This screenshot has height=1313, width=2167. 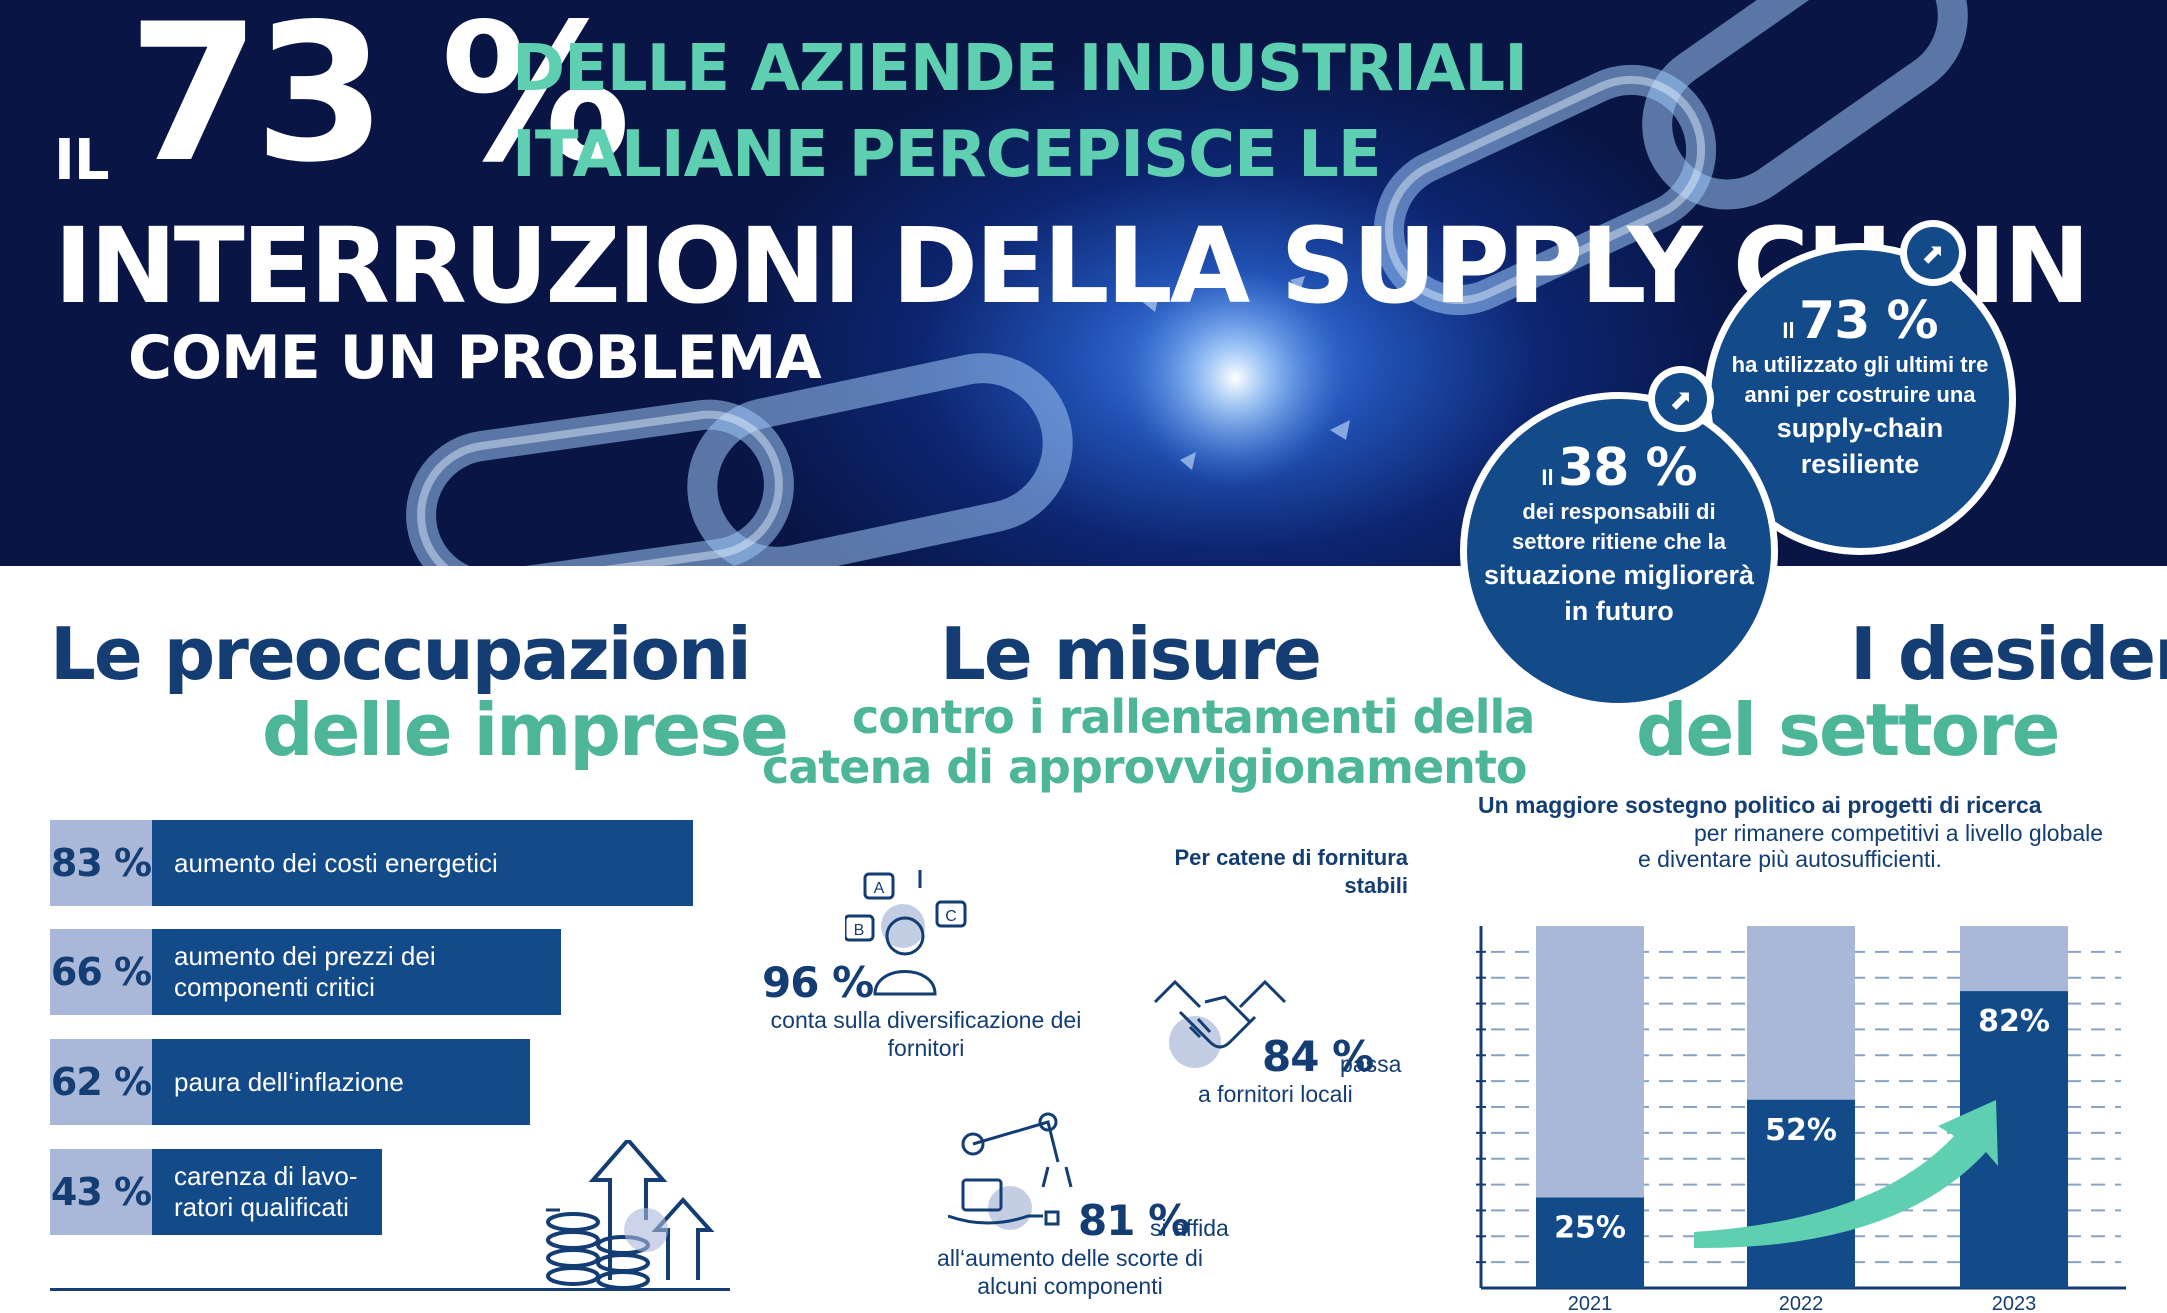 I want to click on concern-row: 83 % aumento dei costi energetici, so click(x=371, y=863).